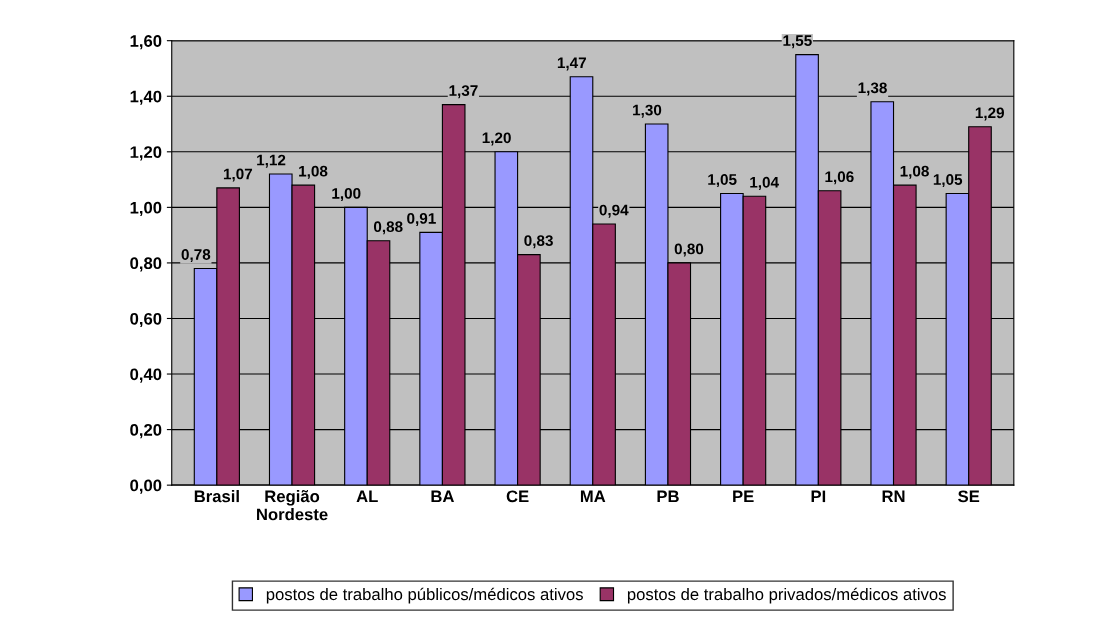  What do you see at coordinates (990, 114) in the screenshot?
I see `data-label: 1,29` at bounding box center [990, 114].